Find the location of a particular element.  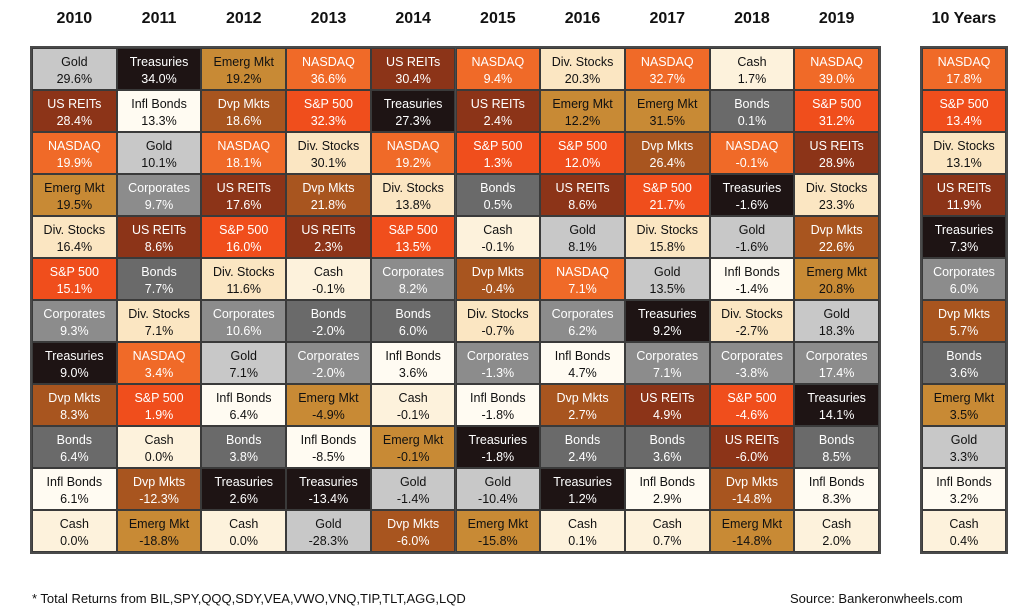

return-value-label: 10.6% is located at coordinates (244, 331).